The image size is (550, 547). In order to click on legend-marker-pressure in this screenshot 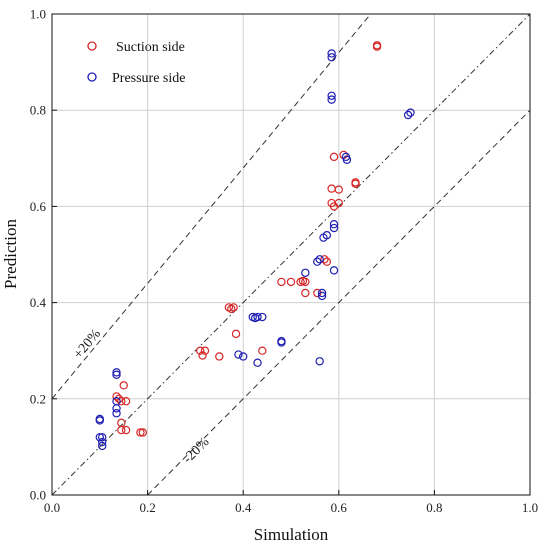, I will do `click(92, 77)`.